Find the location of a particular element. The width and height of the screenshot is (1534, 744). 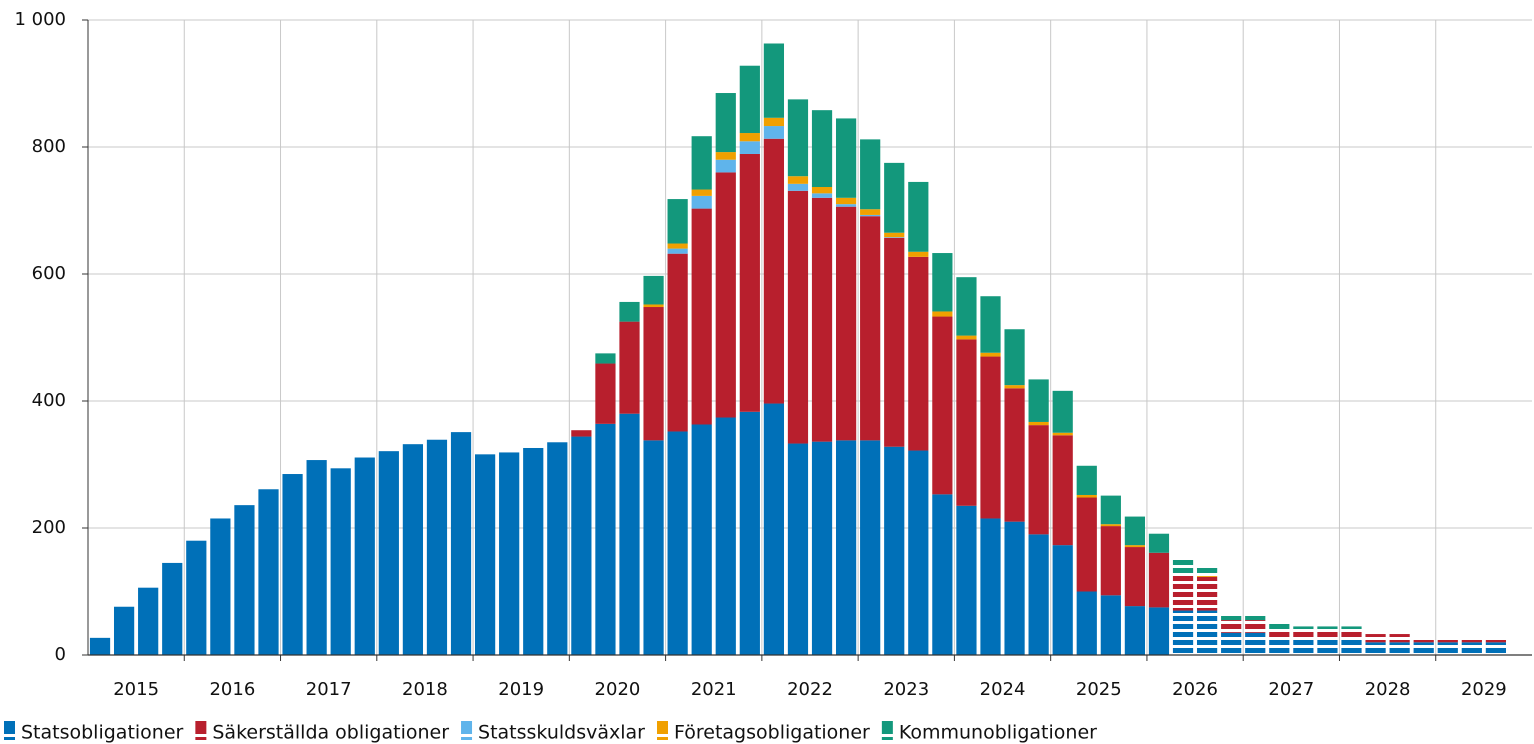

legend-label: Statsobligationer is located at coordinates (102, 733).